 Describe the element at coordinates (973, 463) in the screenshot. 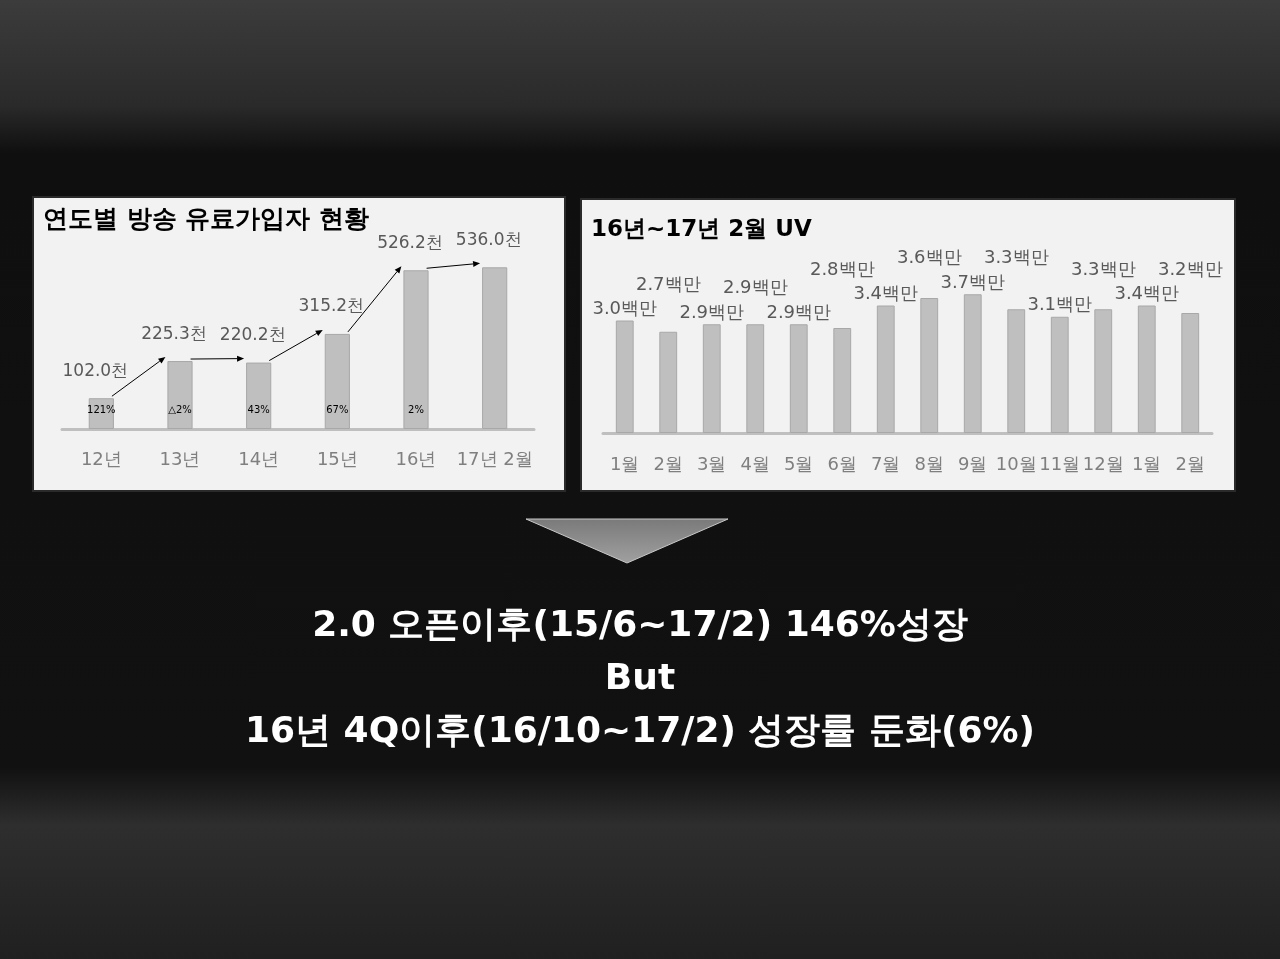

I see `x-tick-label: 9월` at that location.